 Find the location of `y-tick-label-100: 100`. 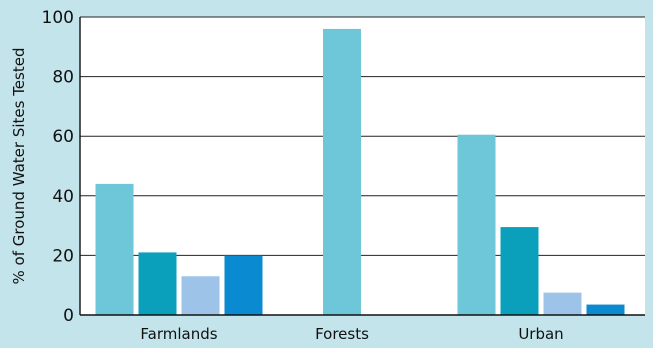

y-tick-label-100: 100 is located at coordinates (58, 18).